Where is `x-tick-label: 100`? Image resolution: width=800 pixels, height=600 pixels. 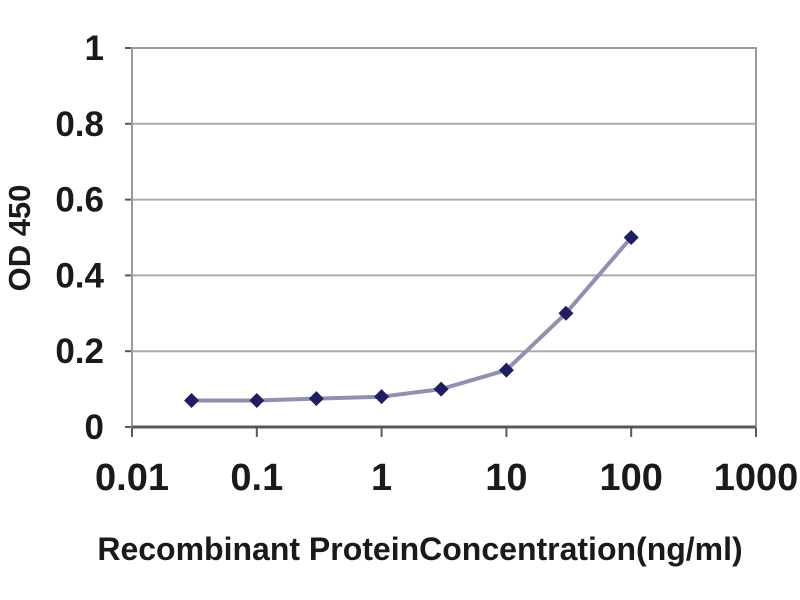
x-tick-label: 100 is located at coordinates (630, 478).